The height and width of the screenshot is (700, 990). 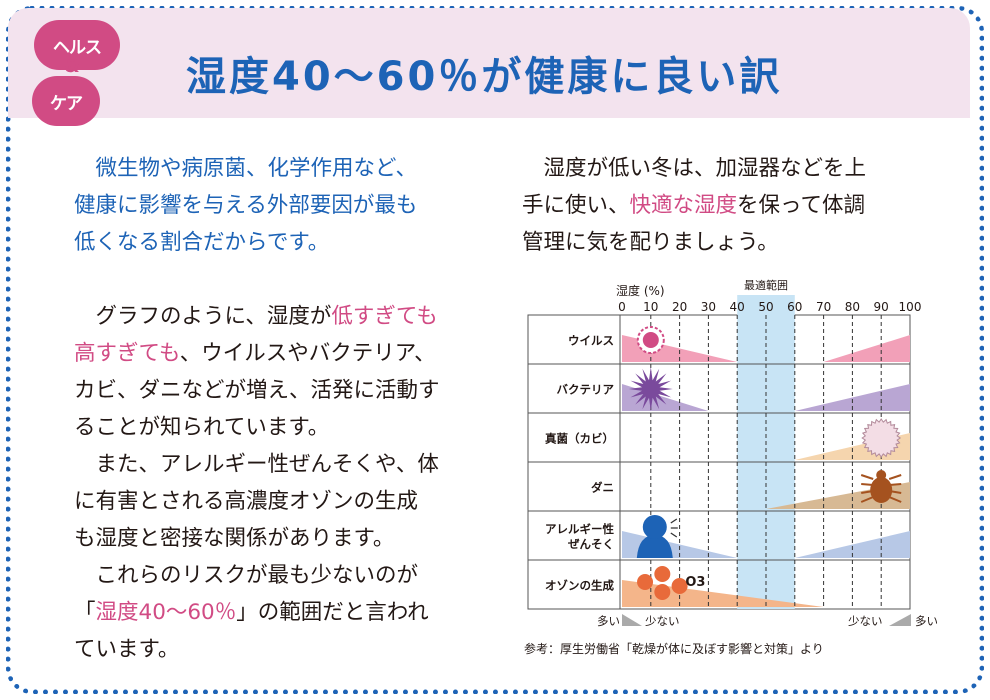 I want to click on body-line-10: ています。, so click(x=127, y=649).